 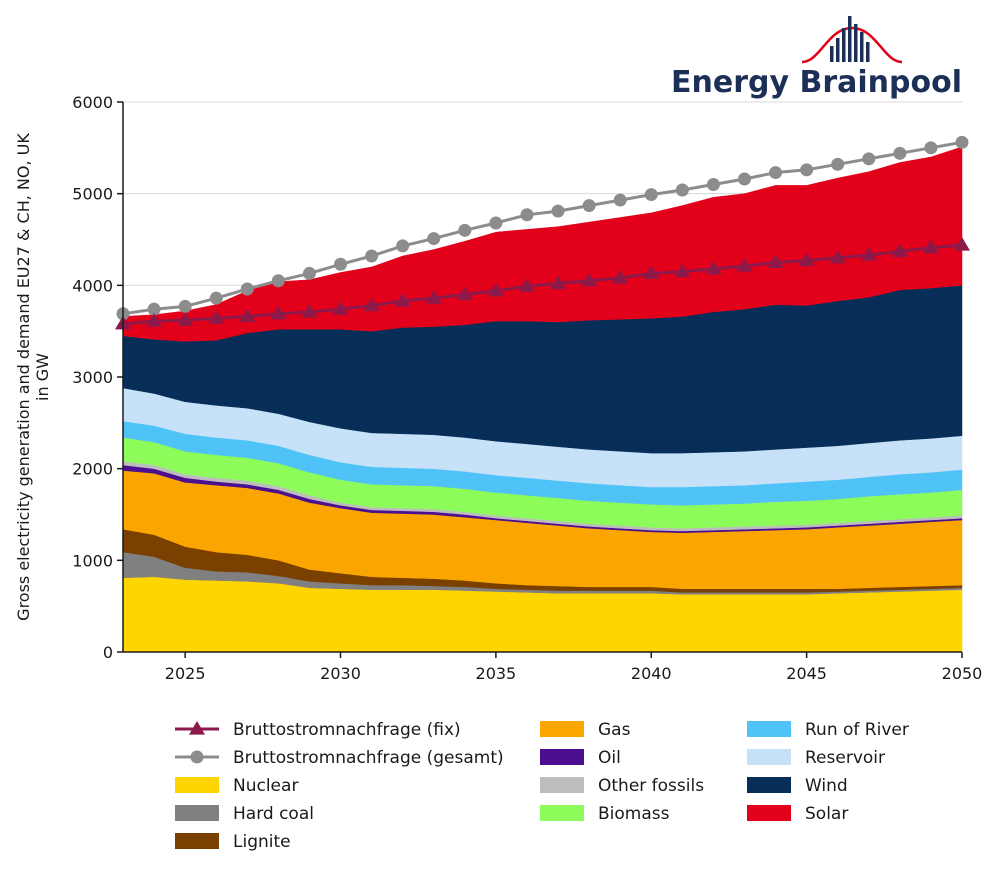 I want to click on legend-label: Biomass, so click(x=634, y=814).